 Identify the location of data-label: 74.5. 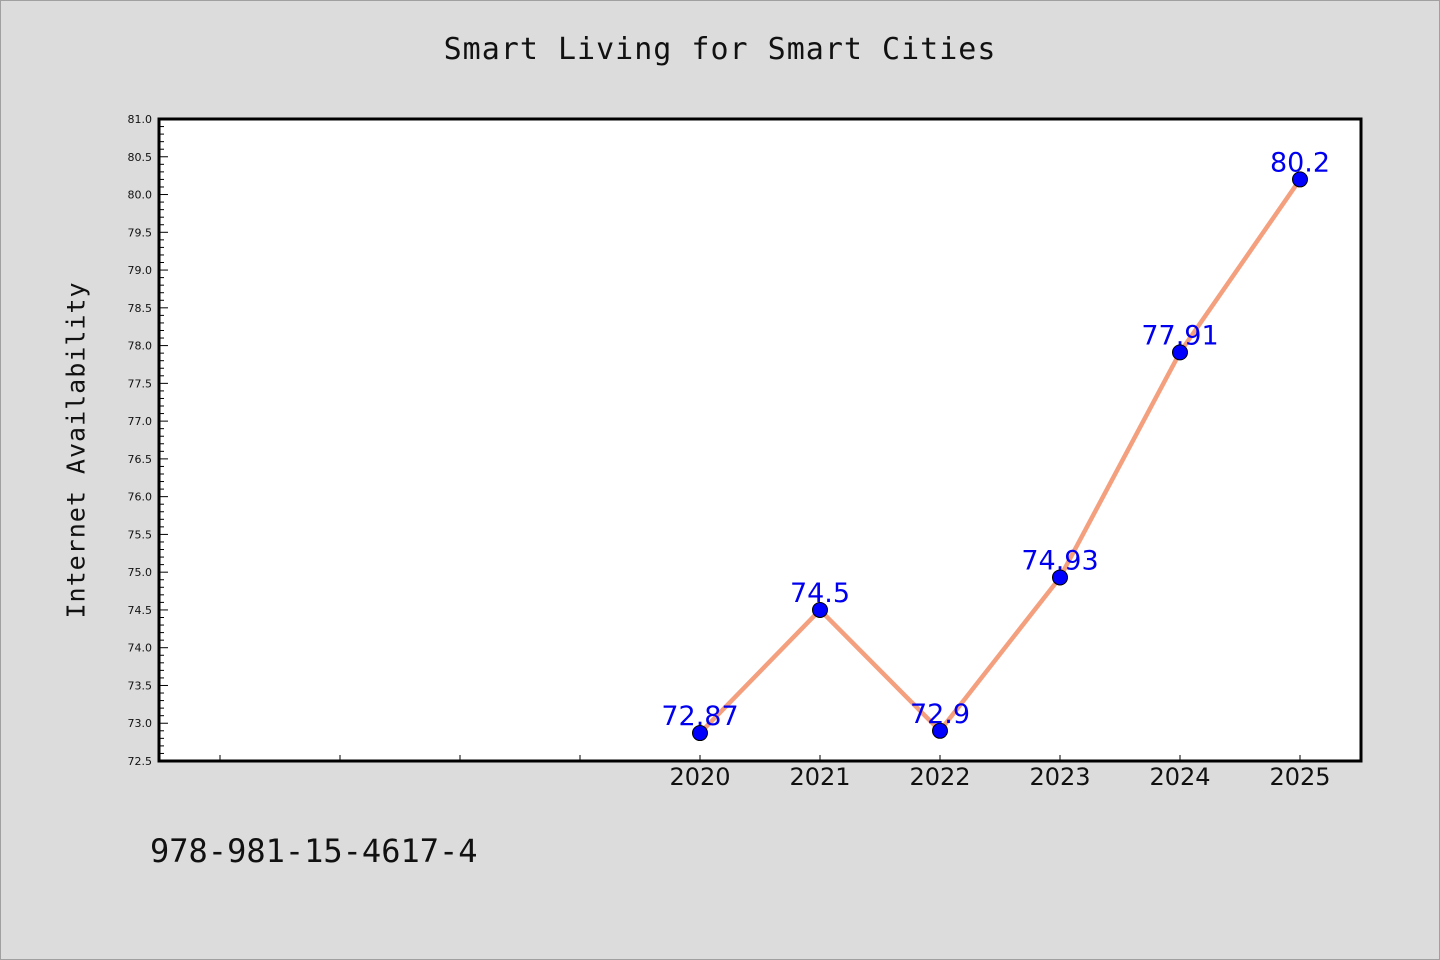
(820, 593).